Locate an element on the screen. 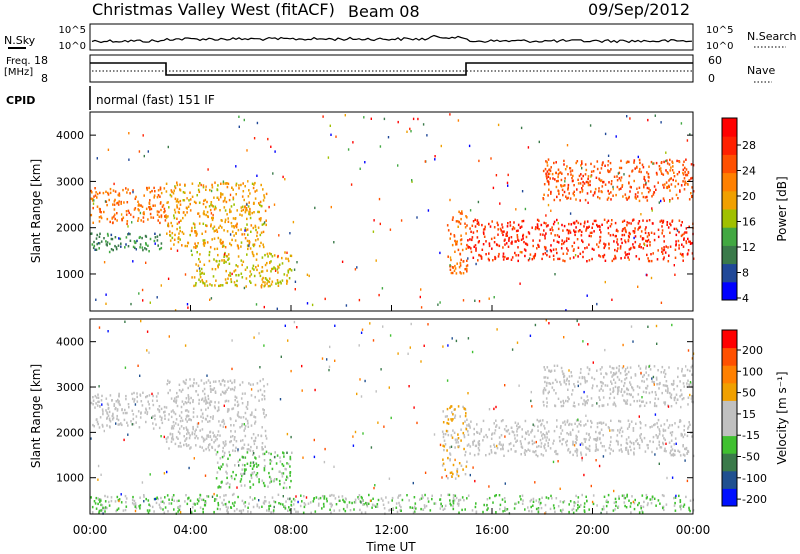 The height and width of the screenshot is (554, 800). x-tick-label: 08:00 is located at coordinates (291, 530).